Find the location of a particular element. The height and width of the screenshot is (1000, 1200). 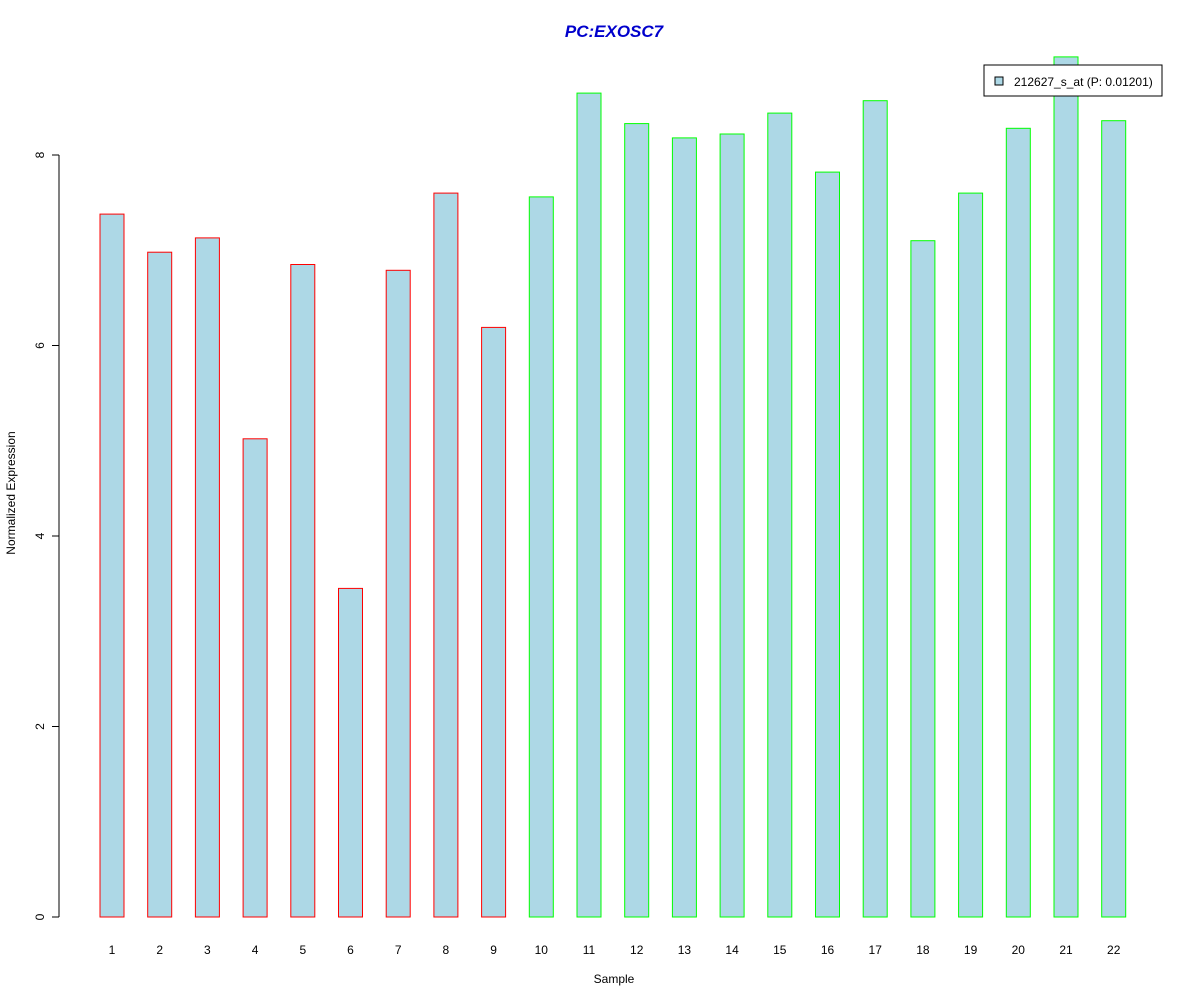

x-tick-label: 7 is located at coordinates (398, 950).